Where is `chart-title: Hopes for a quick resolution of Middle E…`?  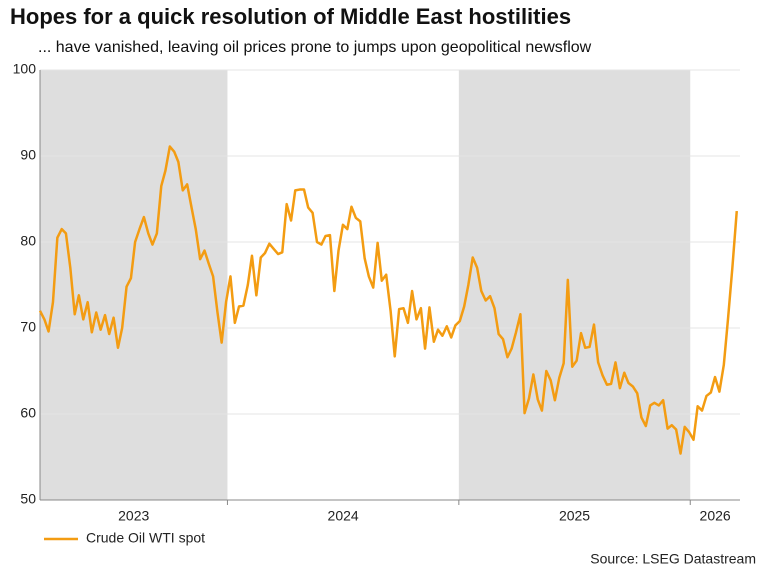
chart-title: Hopes for a quick resolution of Middle E… is located at coordinates (290, 16).